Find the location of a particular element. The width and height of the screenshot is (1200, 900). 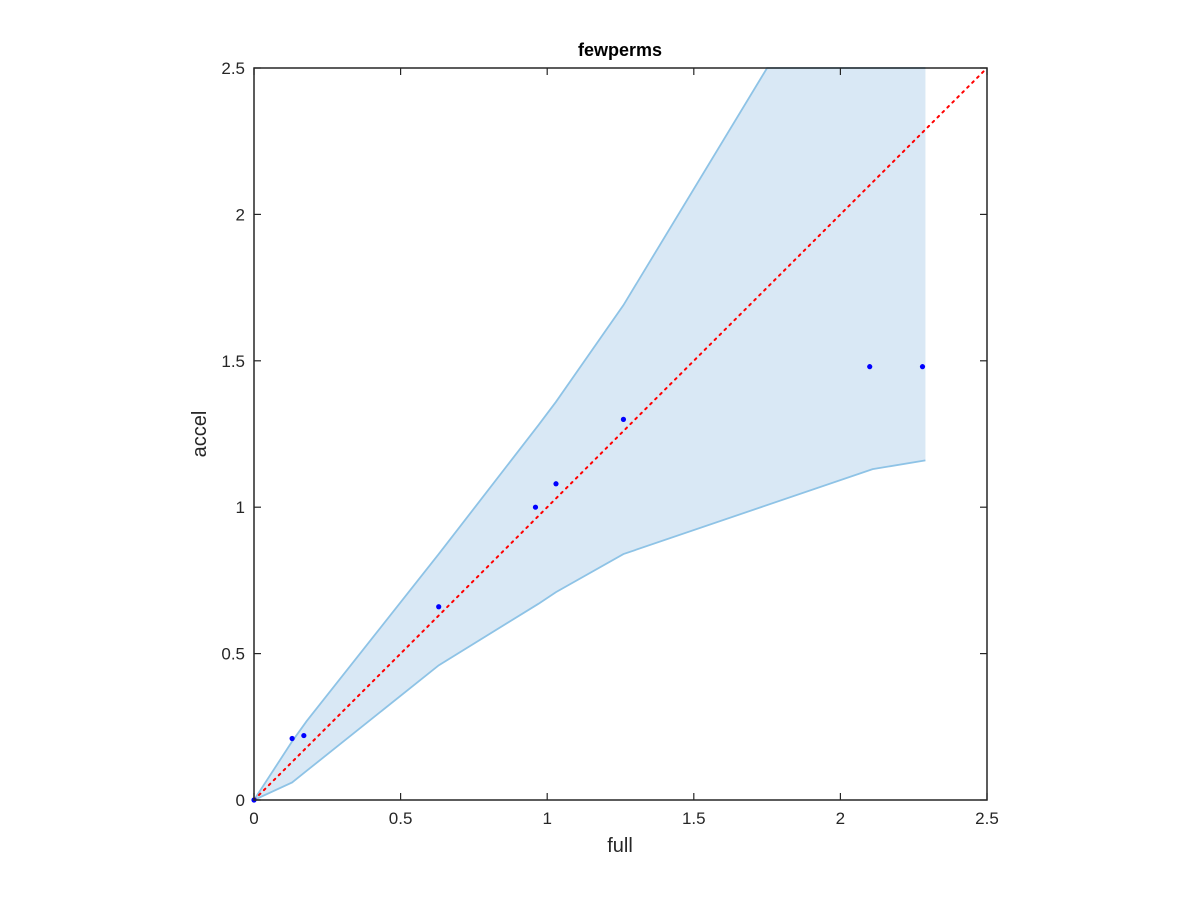

x-tick-label: 2.5 is located at coordinates (987, 818).